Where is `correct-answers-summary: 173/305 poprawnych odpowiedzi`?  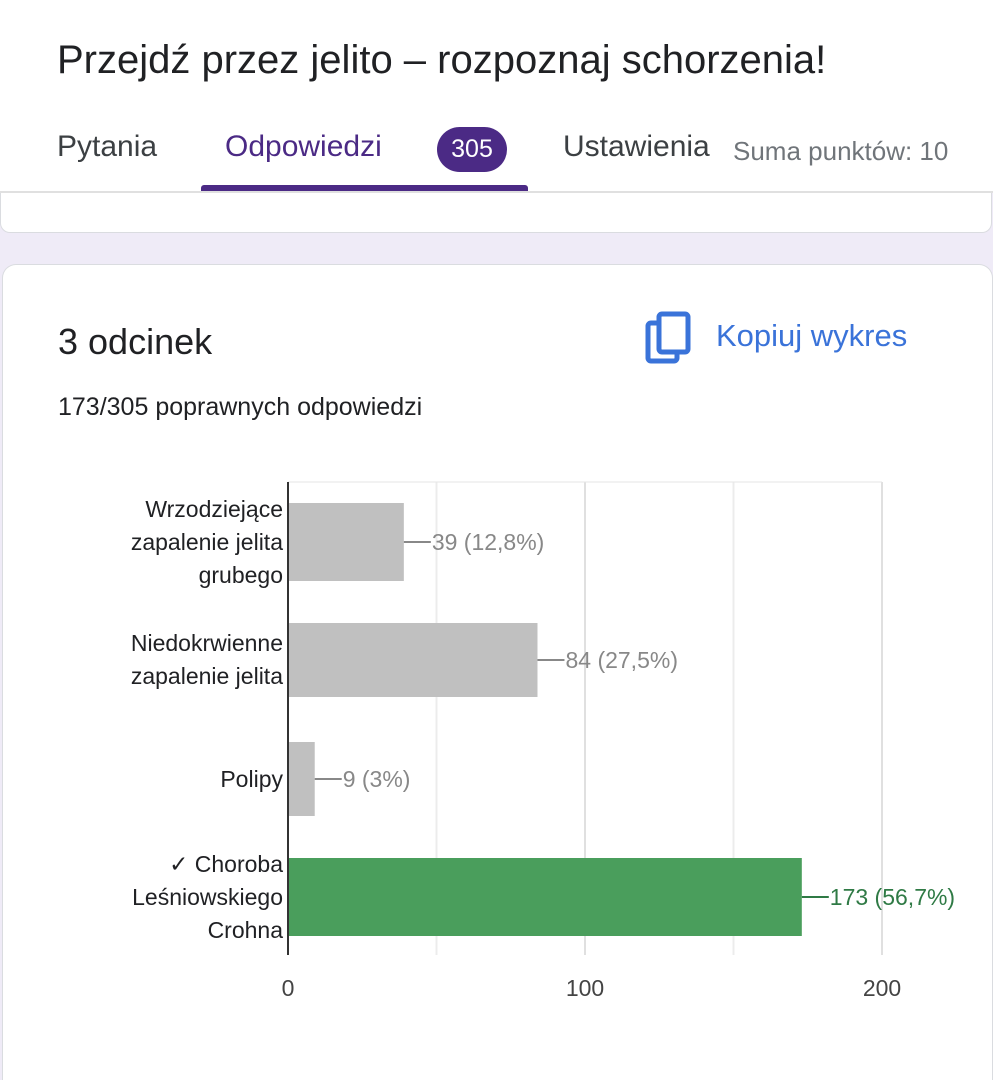
correct-answers-summary: 173/305 poprawnych odpowiedzi is located at coordinates (240, 407).